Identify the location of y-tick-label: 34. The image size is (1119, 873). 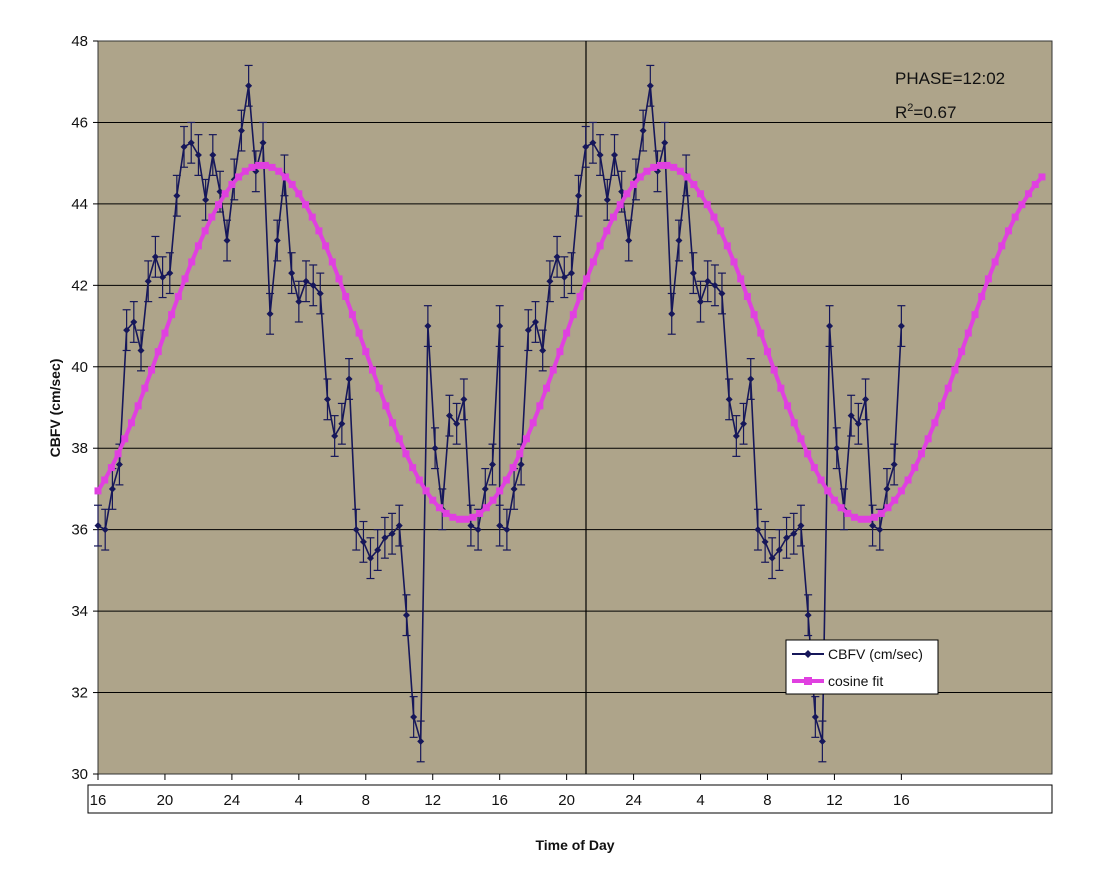
(79, 611).